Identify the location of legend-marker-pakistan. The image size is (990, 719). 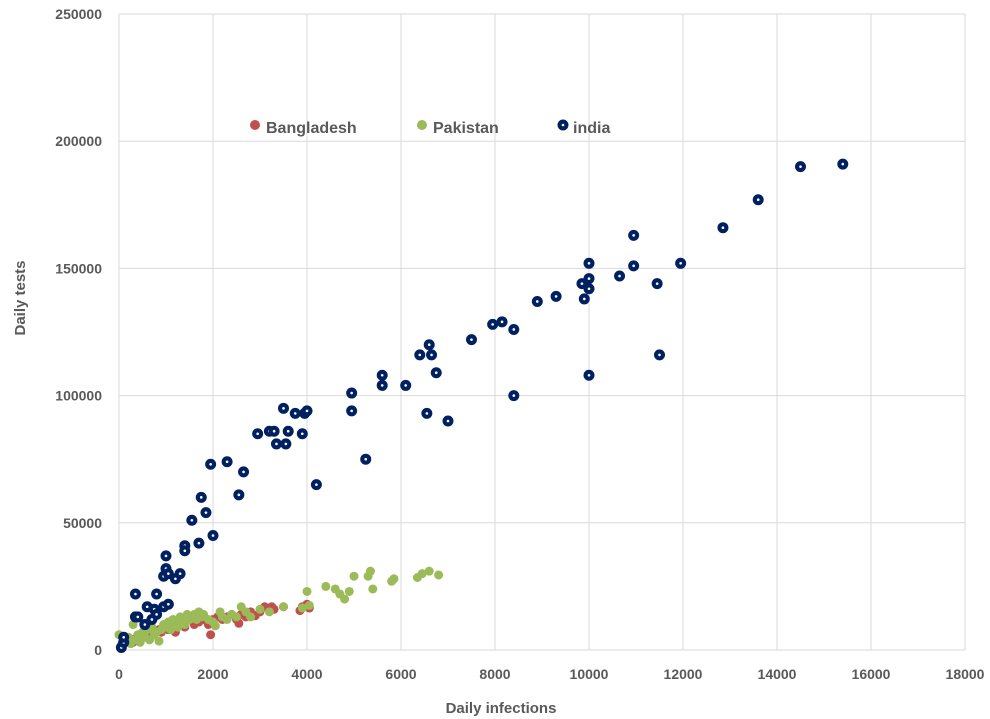
(422, 125).